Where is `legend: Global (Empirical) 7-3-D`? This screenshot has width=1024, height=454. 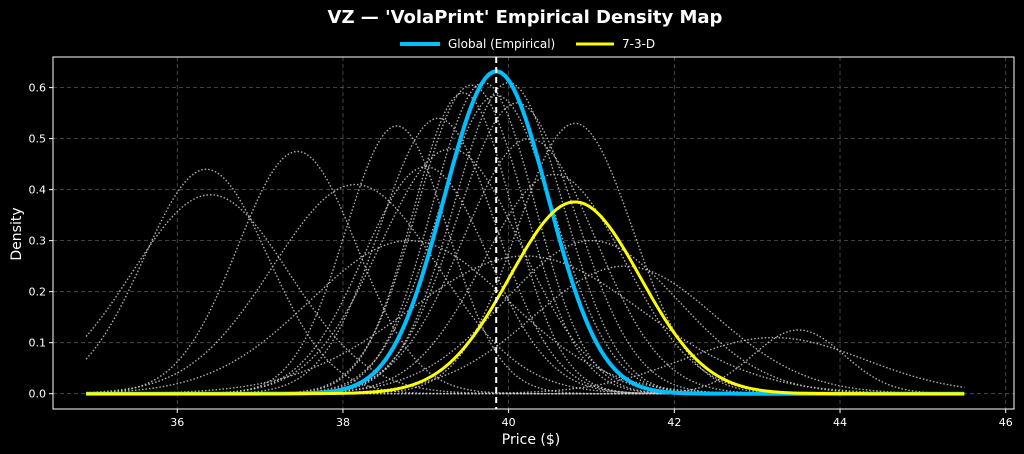 legend: Global (Empirical) 7-3-D is located at coordinates (527, 44).